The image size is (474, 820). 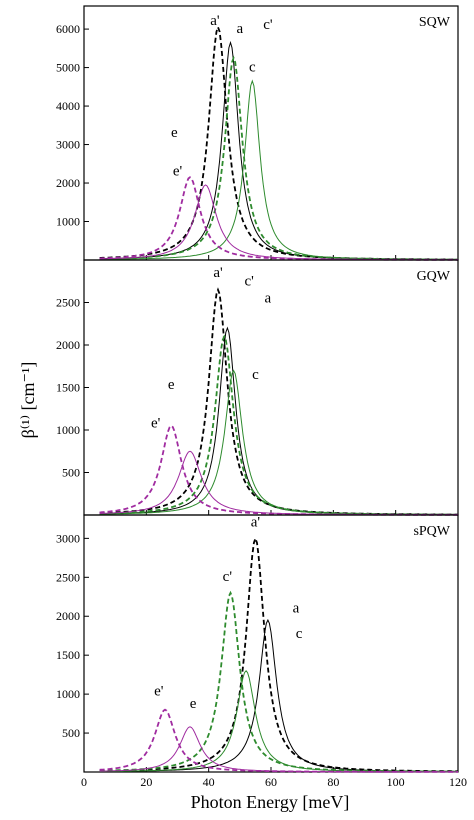 I want to click on curve-e-sqw, so click(x=278, y=222).